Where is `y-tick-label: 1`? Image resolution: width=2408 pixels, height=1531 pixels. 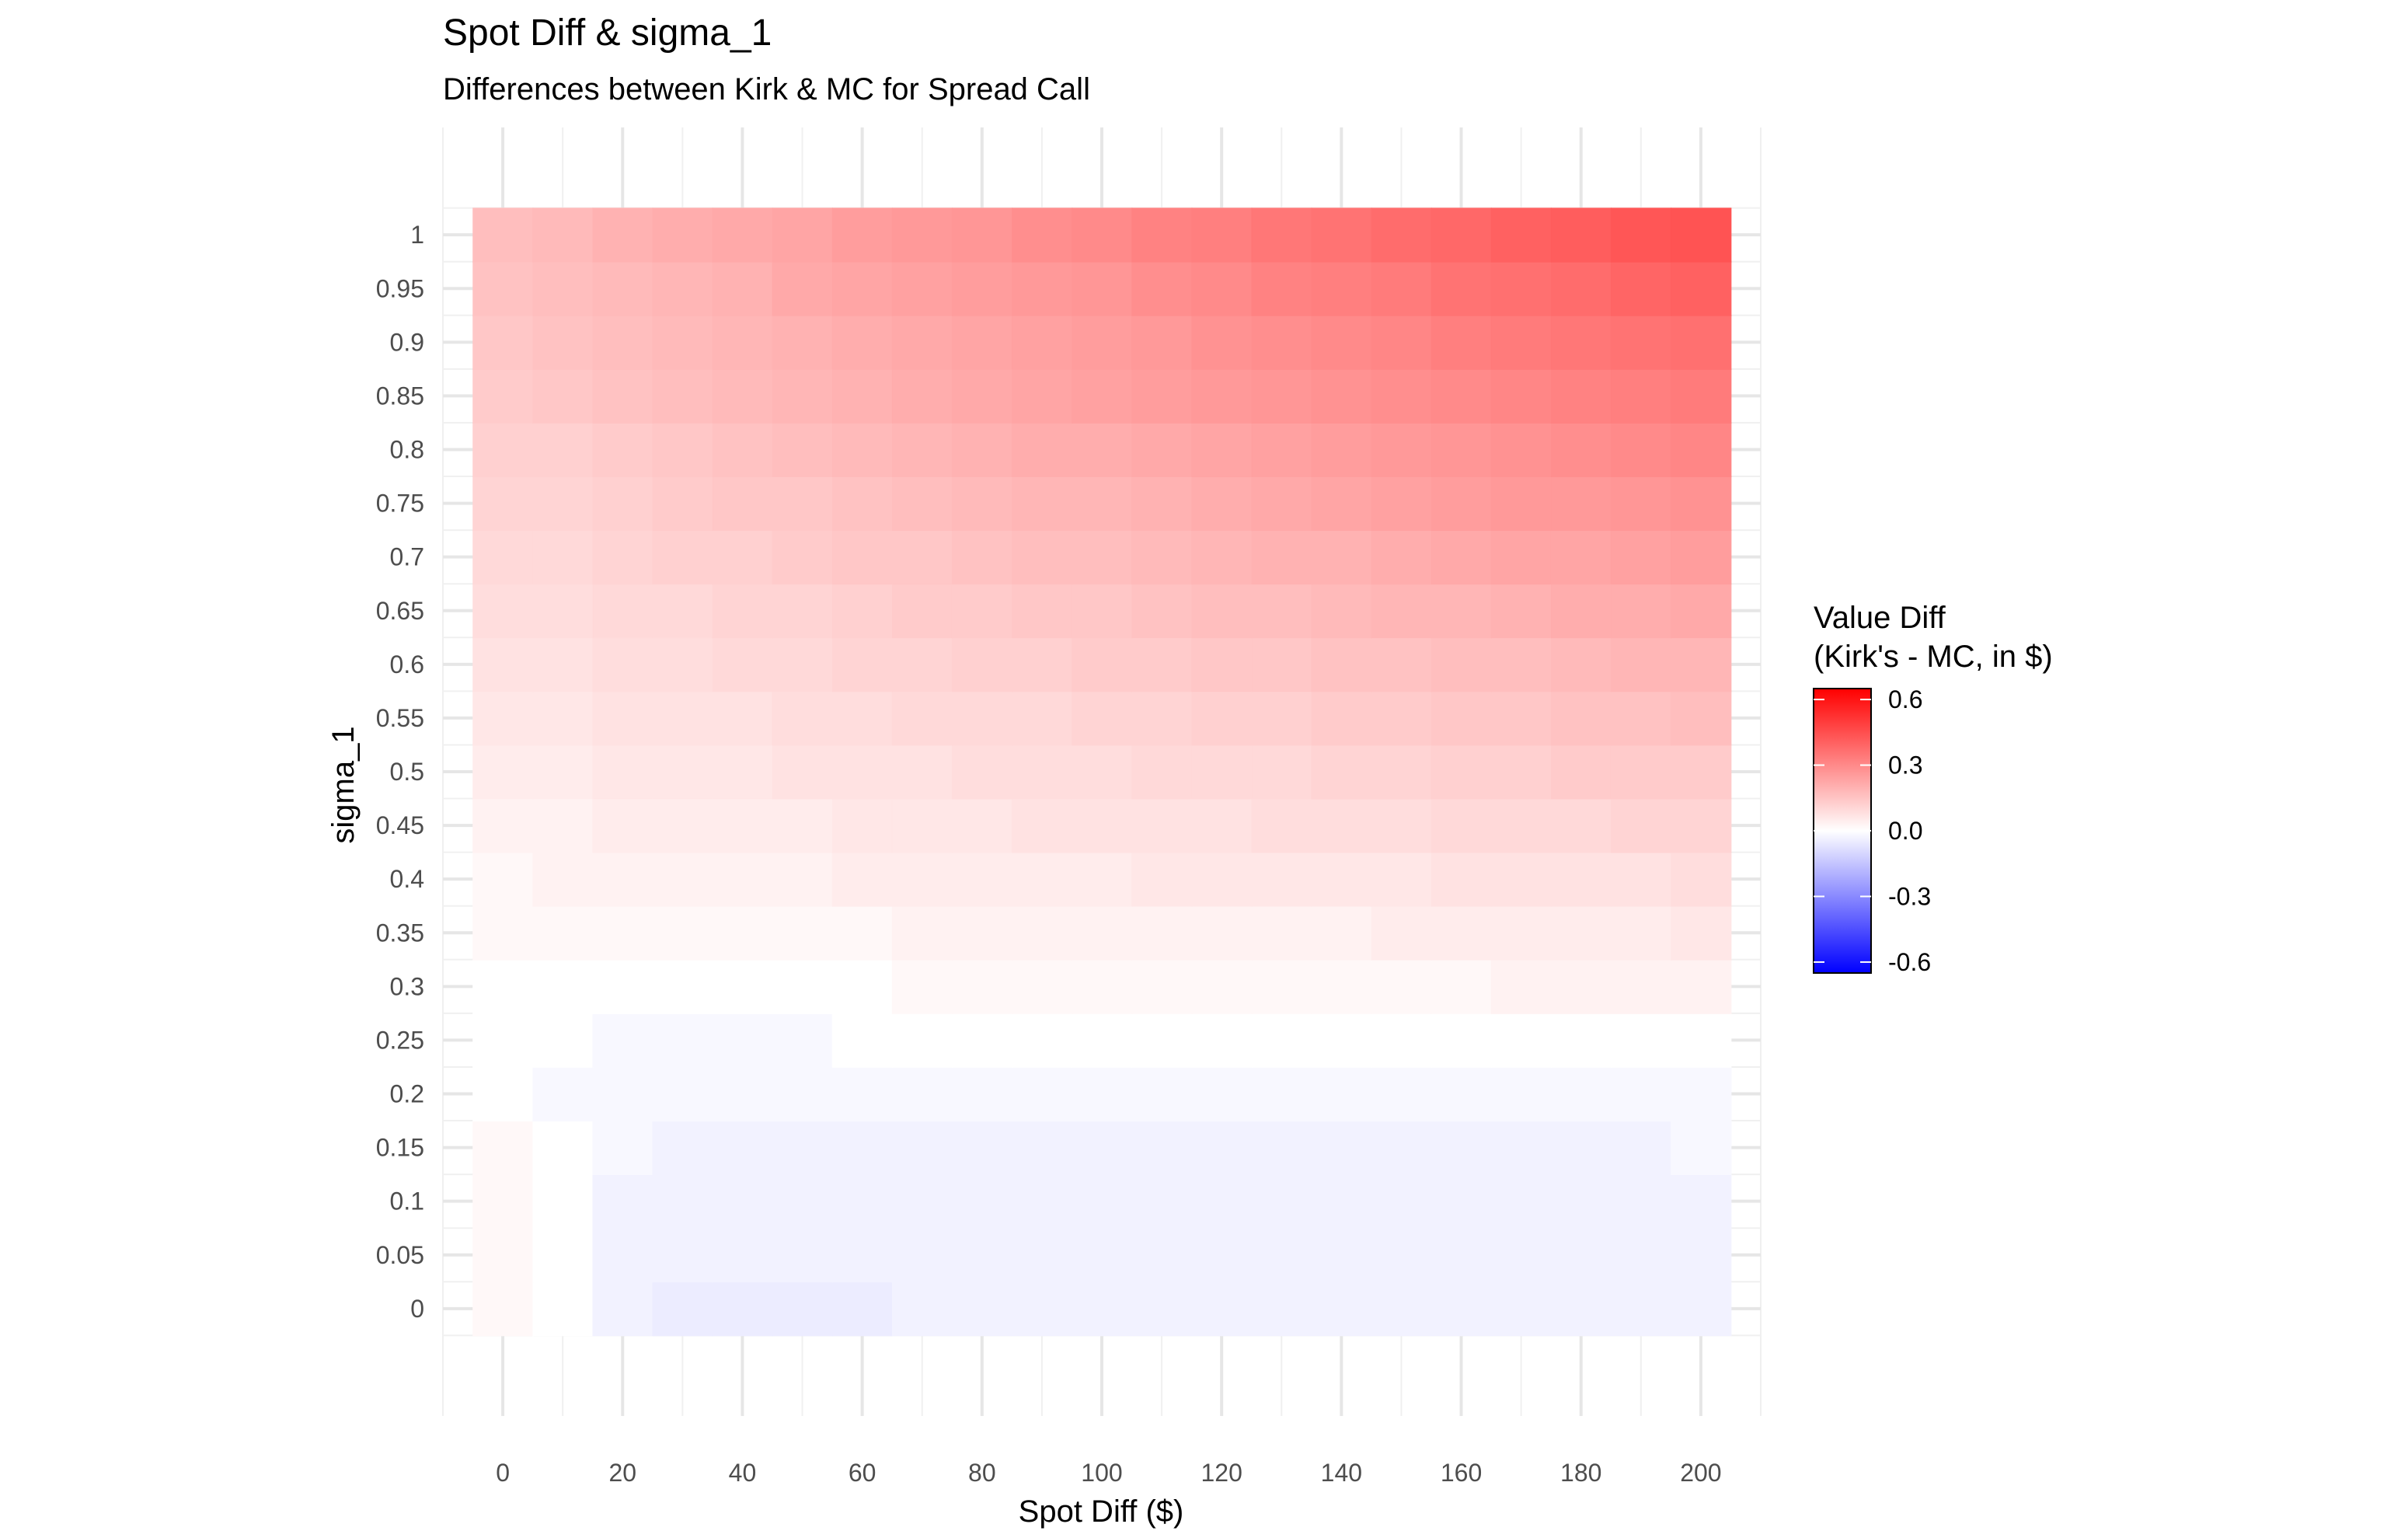
y-tick-label: 1 is located at coordinates (417, 235).